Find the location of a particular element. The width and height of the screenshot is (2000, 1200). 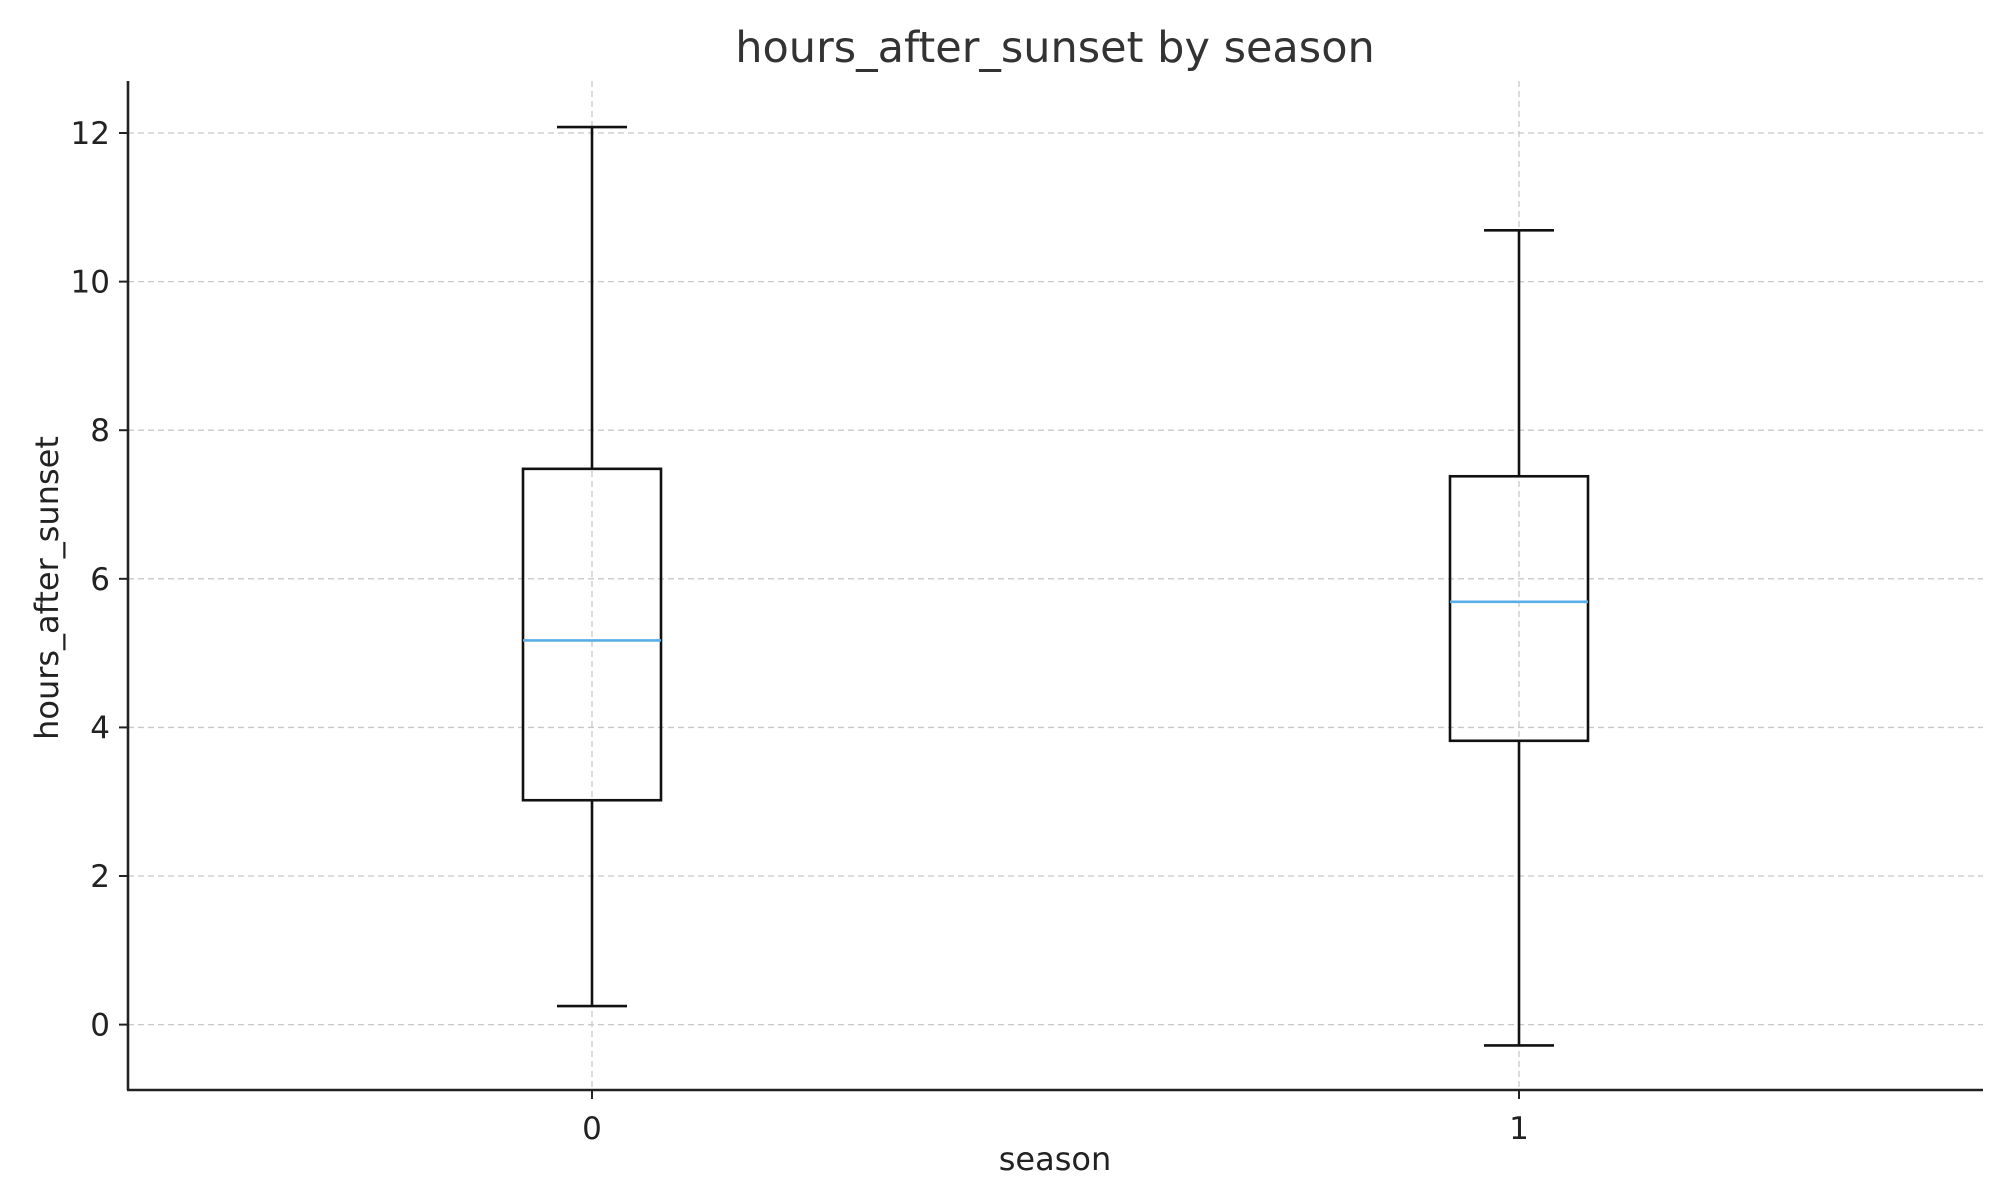

y-tick-label: 4 is located at coordinates (100, 728).